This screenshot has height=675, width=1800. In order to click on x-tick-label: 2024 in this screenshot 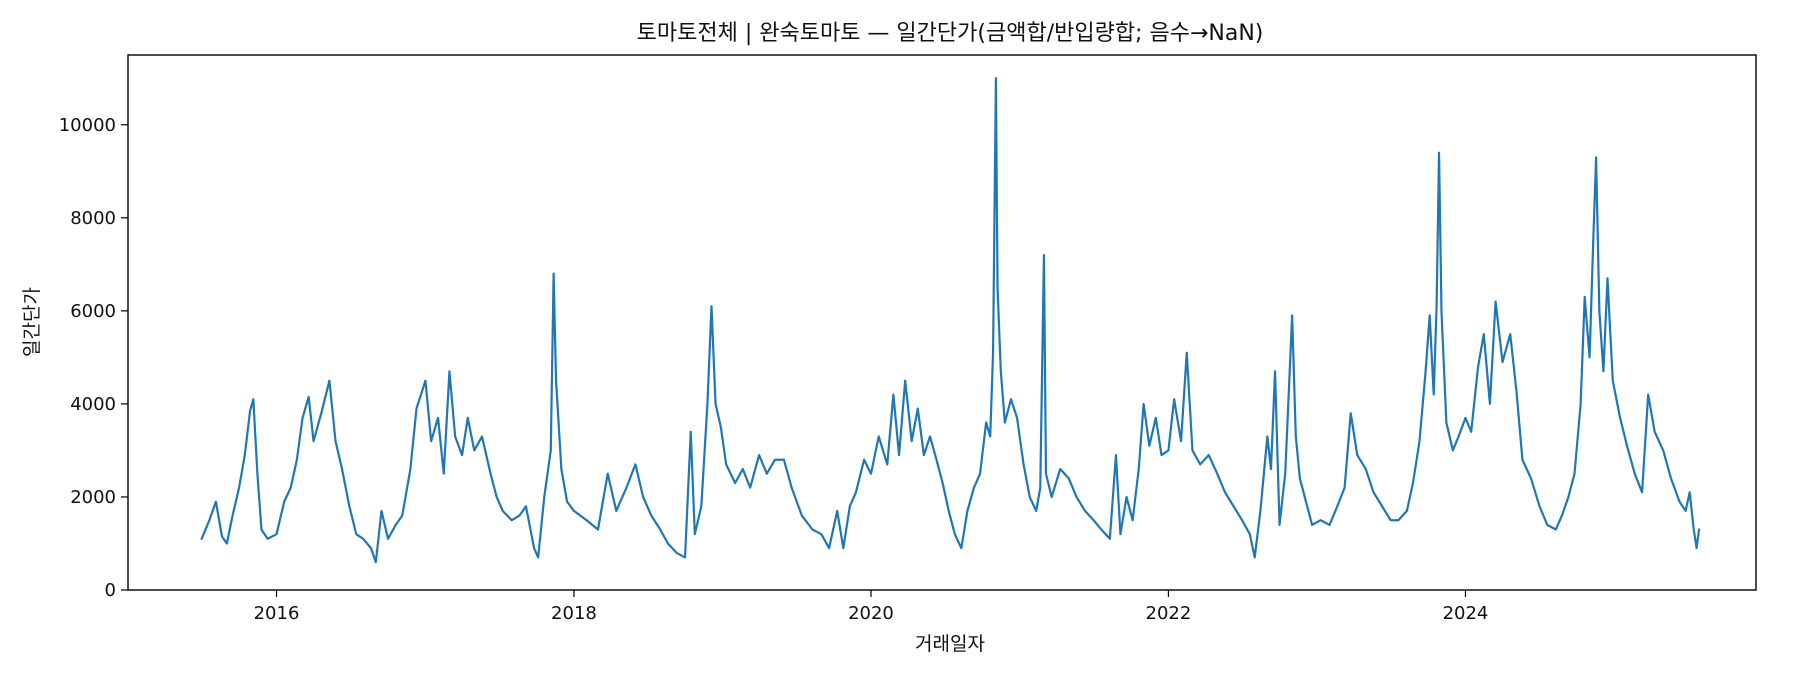, I will do `click(1466, 613)`.